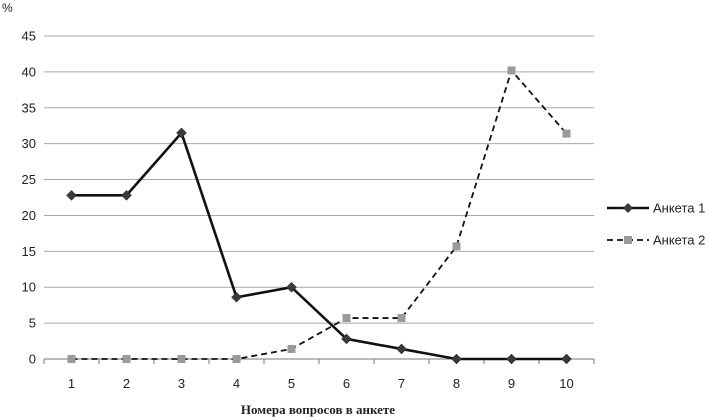 The image size is (709, 420). What do you see at coordinates (32, 359) in the screenshot?
I see `y-tick-label: 0` at bounding box center [32, 359].